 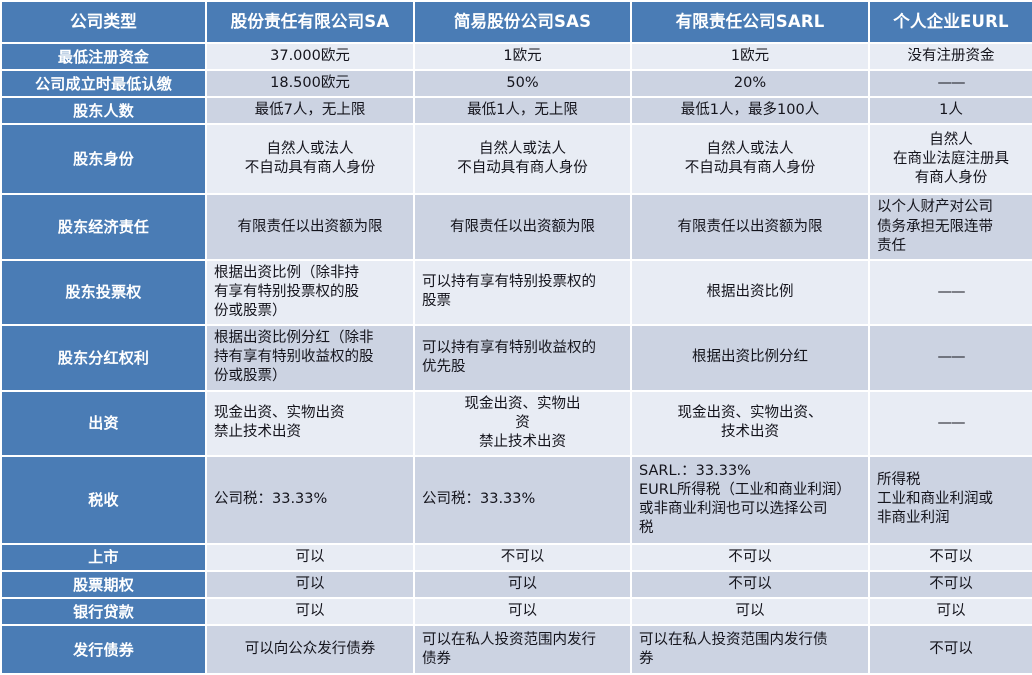 I want to click on row-label-bank-loan: 银行贷款, so click(x=103, y=612).